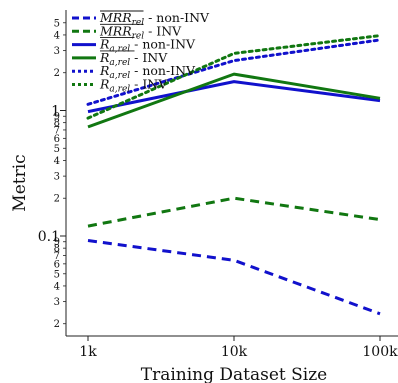 Image resolution: width=398 pixels, height=383 pixels. I want to click on y-major-tick-label: 1, so click(55, 112).